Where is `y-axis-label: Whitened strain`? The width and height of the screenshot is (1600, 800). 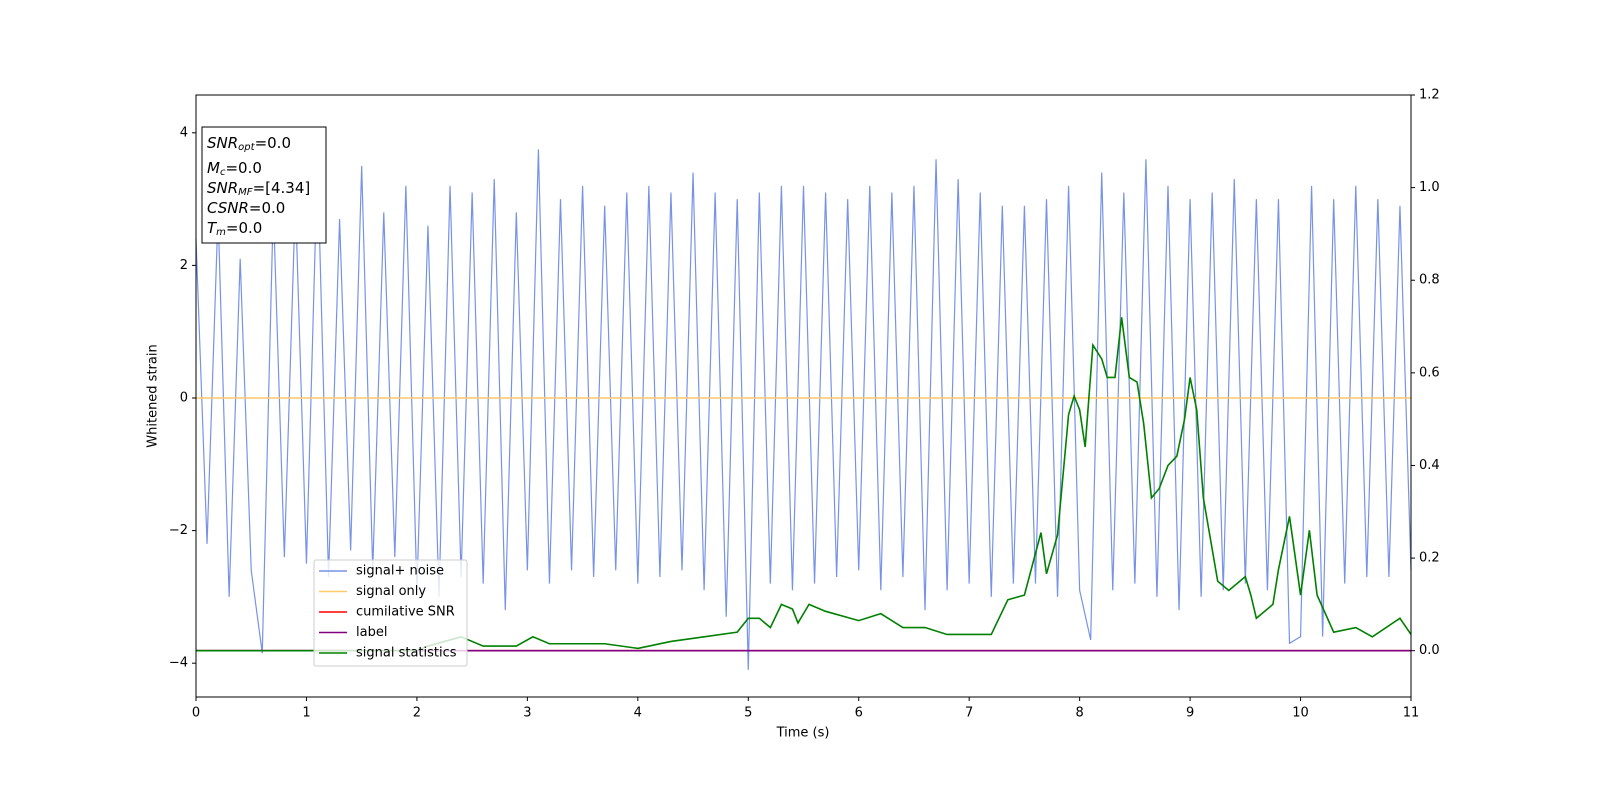 y-axis-label: Whitened strain is located at coordinates (153, 395).